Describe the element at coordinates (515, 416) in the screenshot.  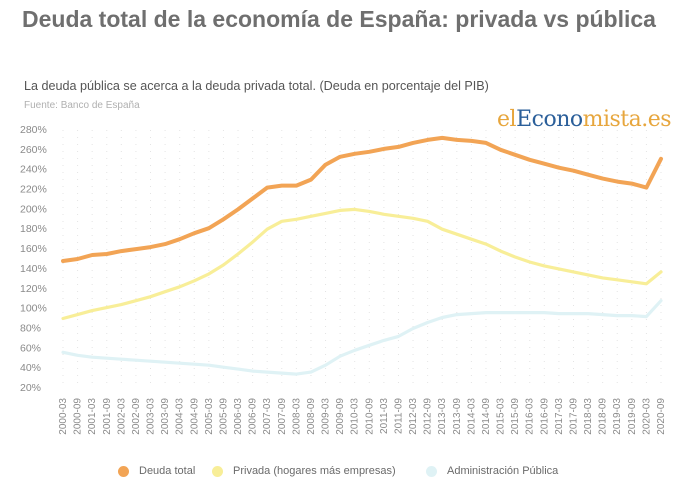
I see `x-tick-label: 2015-09` at that location.